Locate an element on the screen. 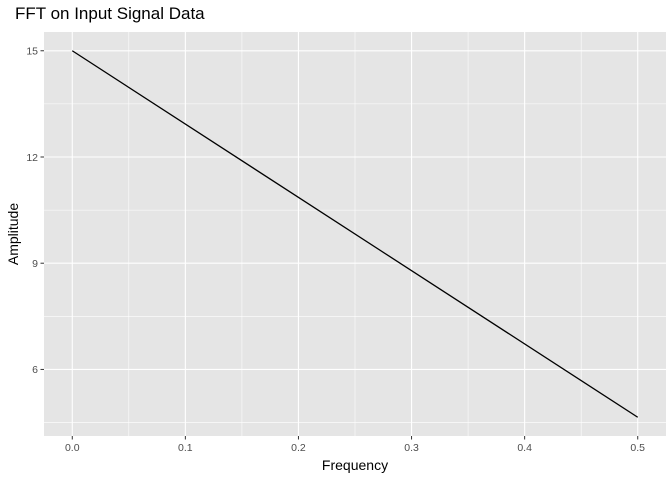 This screenshot has width=672, height=480. y-tick-label: 15 is located at coordinates (32, 52).